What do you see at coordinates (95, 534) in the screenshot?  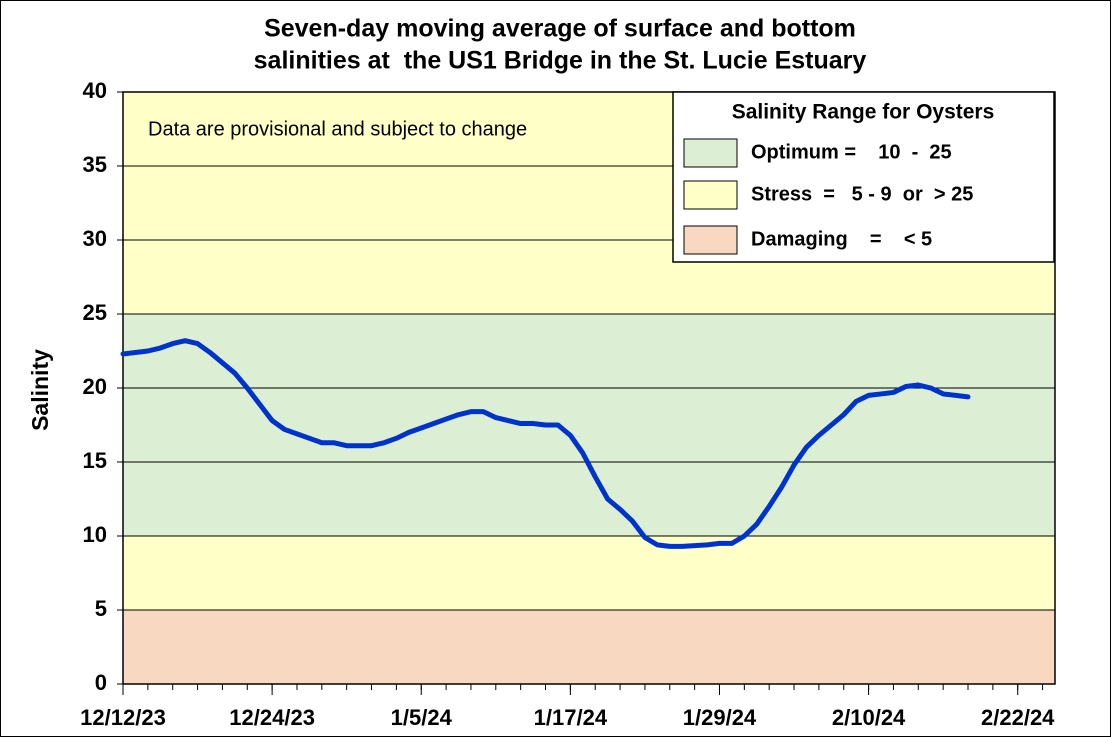 I see `y-tick-label: 10` at bounding box center [95, 534].